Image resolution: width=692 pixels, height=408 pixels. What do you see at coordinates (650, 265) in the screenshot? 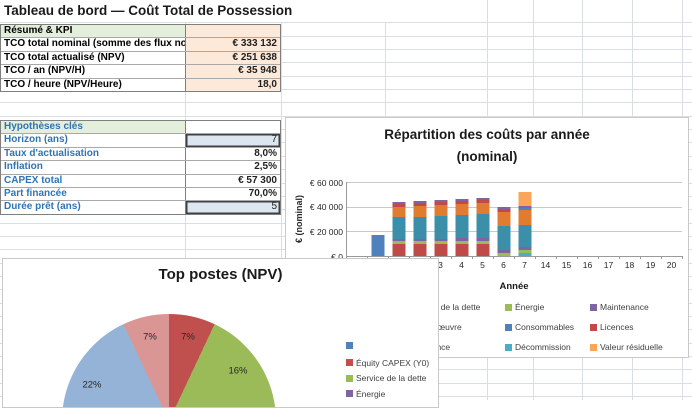
I see `x-axis-tick-label: 19` at bounding box center [650, 265].